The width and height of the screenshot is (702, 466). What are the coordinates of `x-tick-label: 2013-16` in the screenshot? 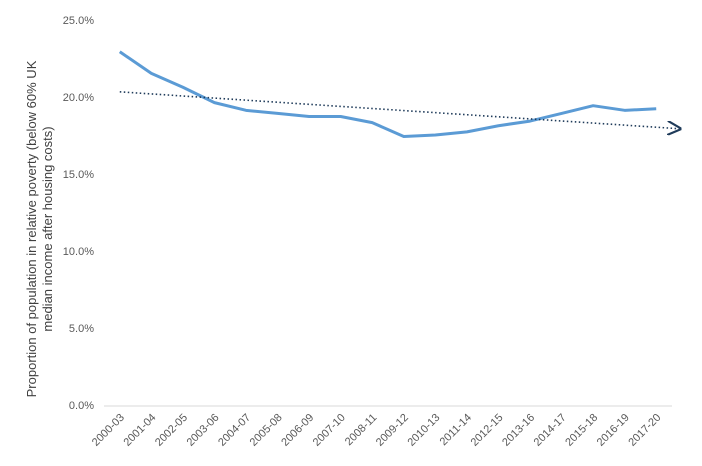 It's located at (518, 430).